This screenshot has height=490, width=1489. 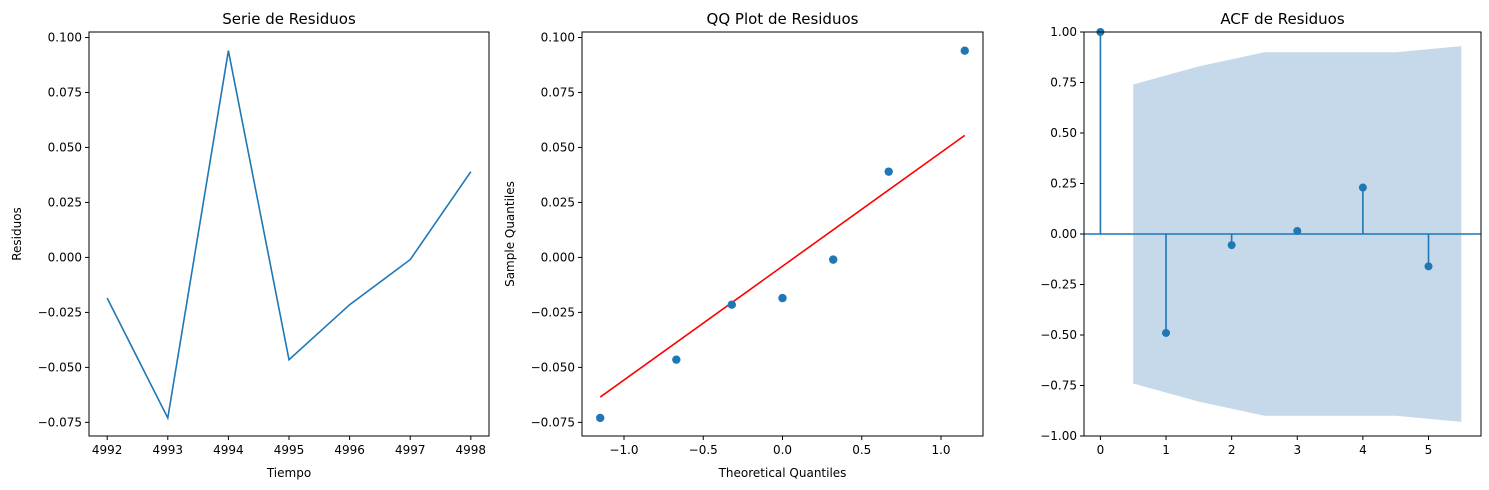 What do you see at coordinates (1063, 133) in the screenshot?
I see `y-tick-label: 0.50` at bounding box center [1063, 133].